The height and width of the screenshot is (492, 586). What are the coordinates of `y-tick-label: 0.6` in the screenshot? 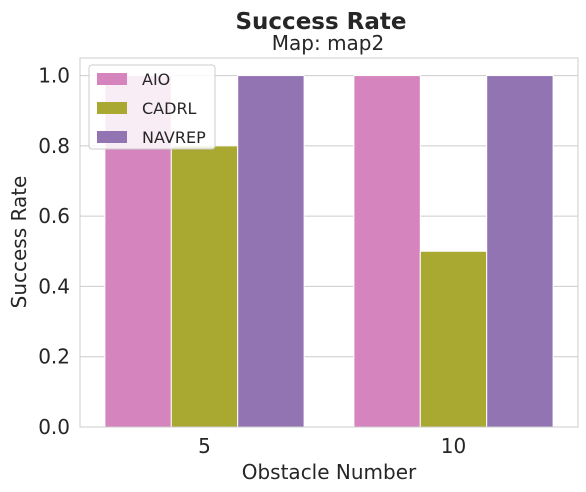 It's located at (54, 216).